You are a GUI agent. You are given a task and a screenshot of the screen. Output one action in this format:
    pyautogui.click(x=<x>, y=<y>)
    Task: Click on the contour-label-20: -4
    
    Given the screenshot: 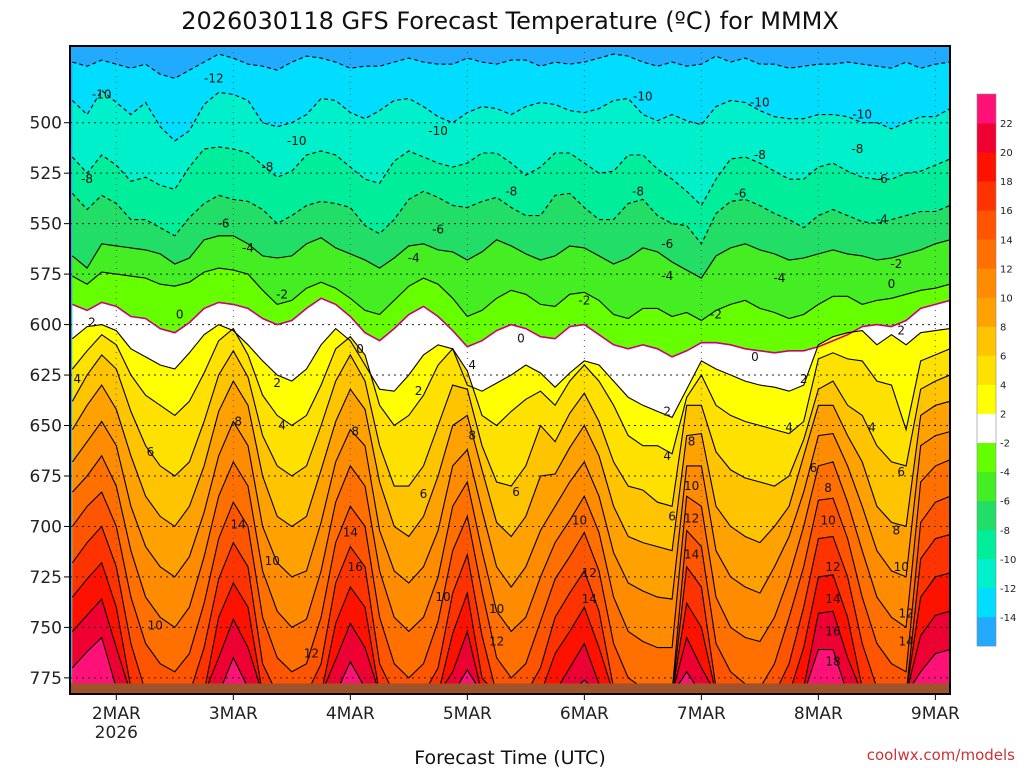 What is the action you would take?
    pyautogui.click(x=667, y=276)
    